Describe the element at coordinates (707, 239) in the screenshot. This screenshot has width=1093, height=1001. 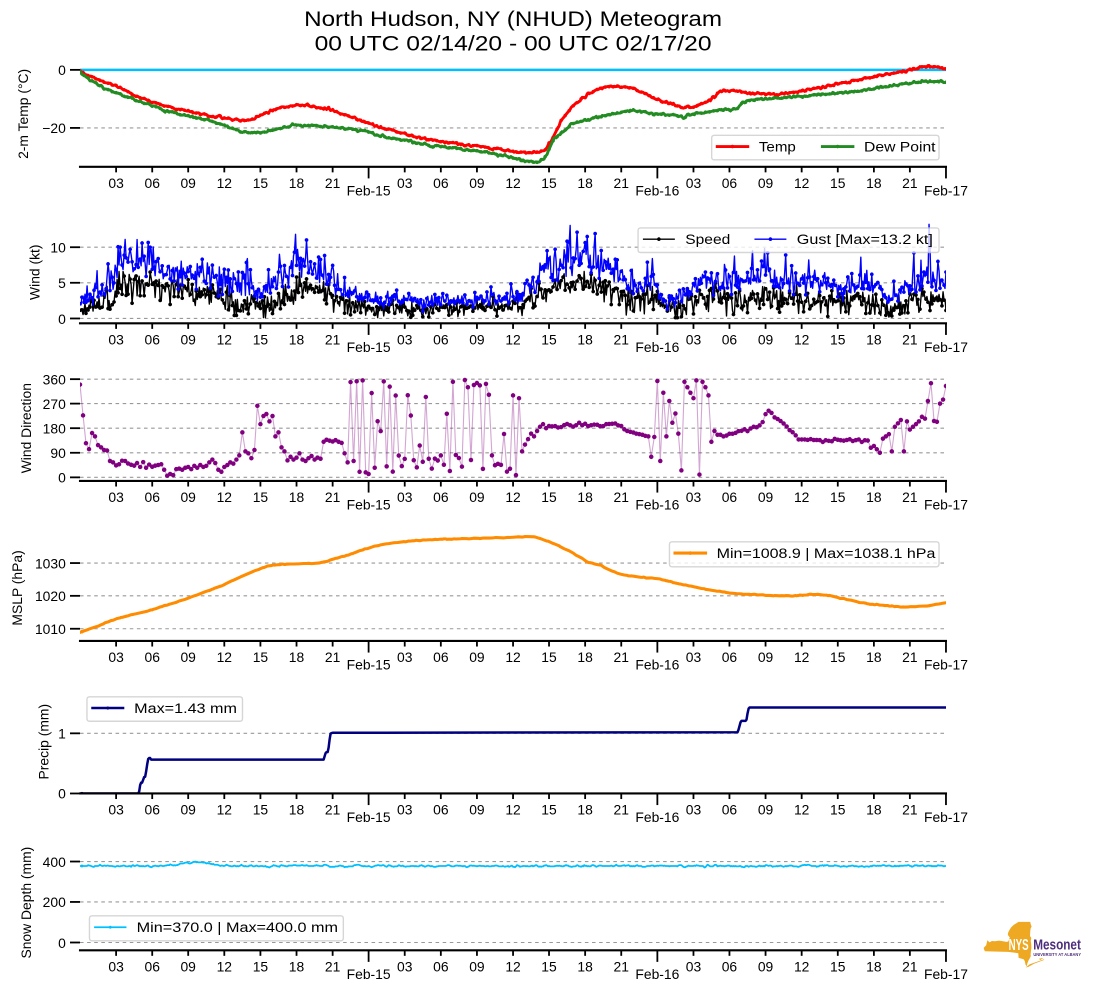
I see `svg-text: Speed` at that location.